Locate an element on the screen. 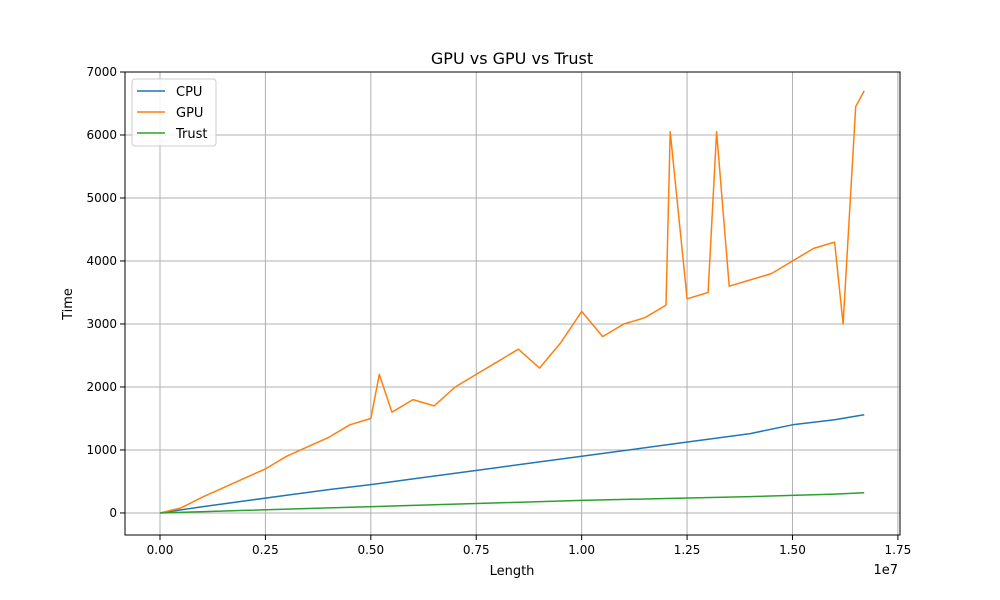 Image resolution: width=1000 pixels, height=600 pixels. y-axis-ticks: 0 1000 2000 3000 4000 5000 6000 7000 is located at coordinates (105, 292).